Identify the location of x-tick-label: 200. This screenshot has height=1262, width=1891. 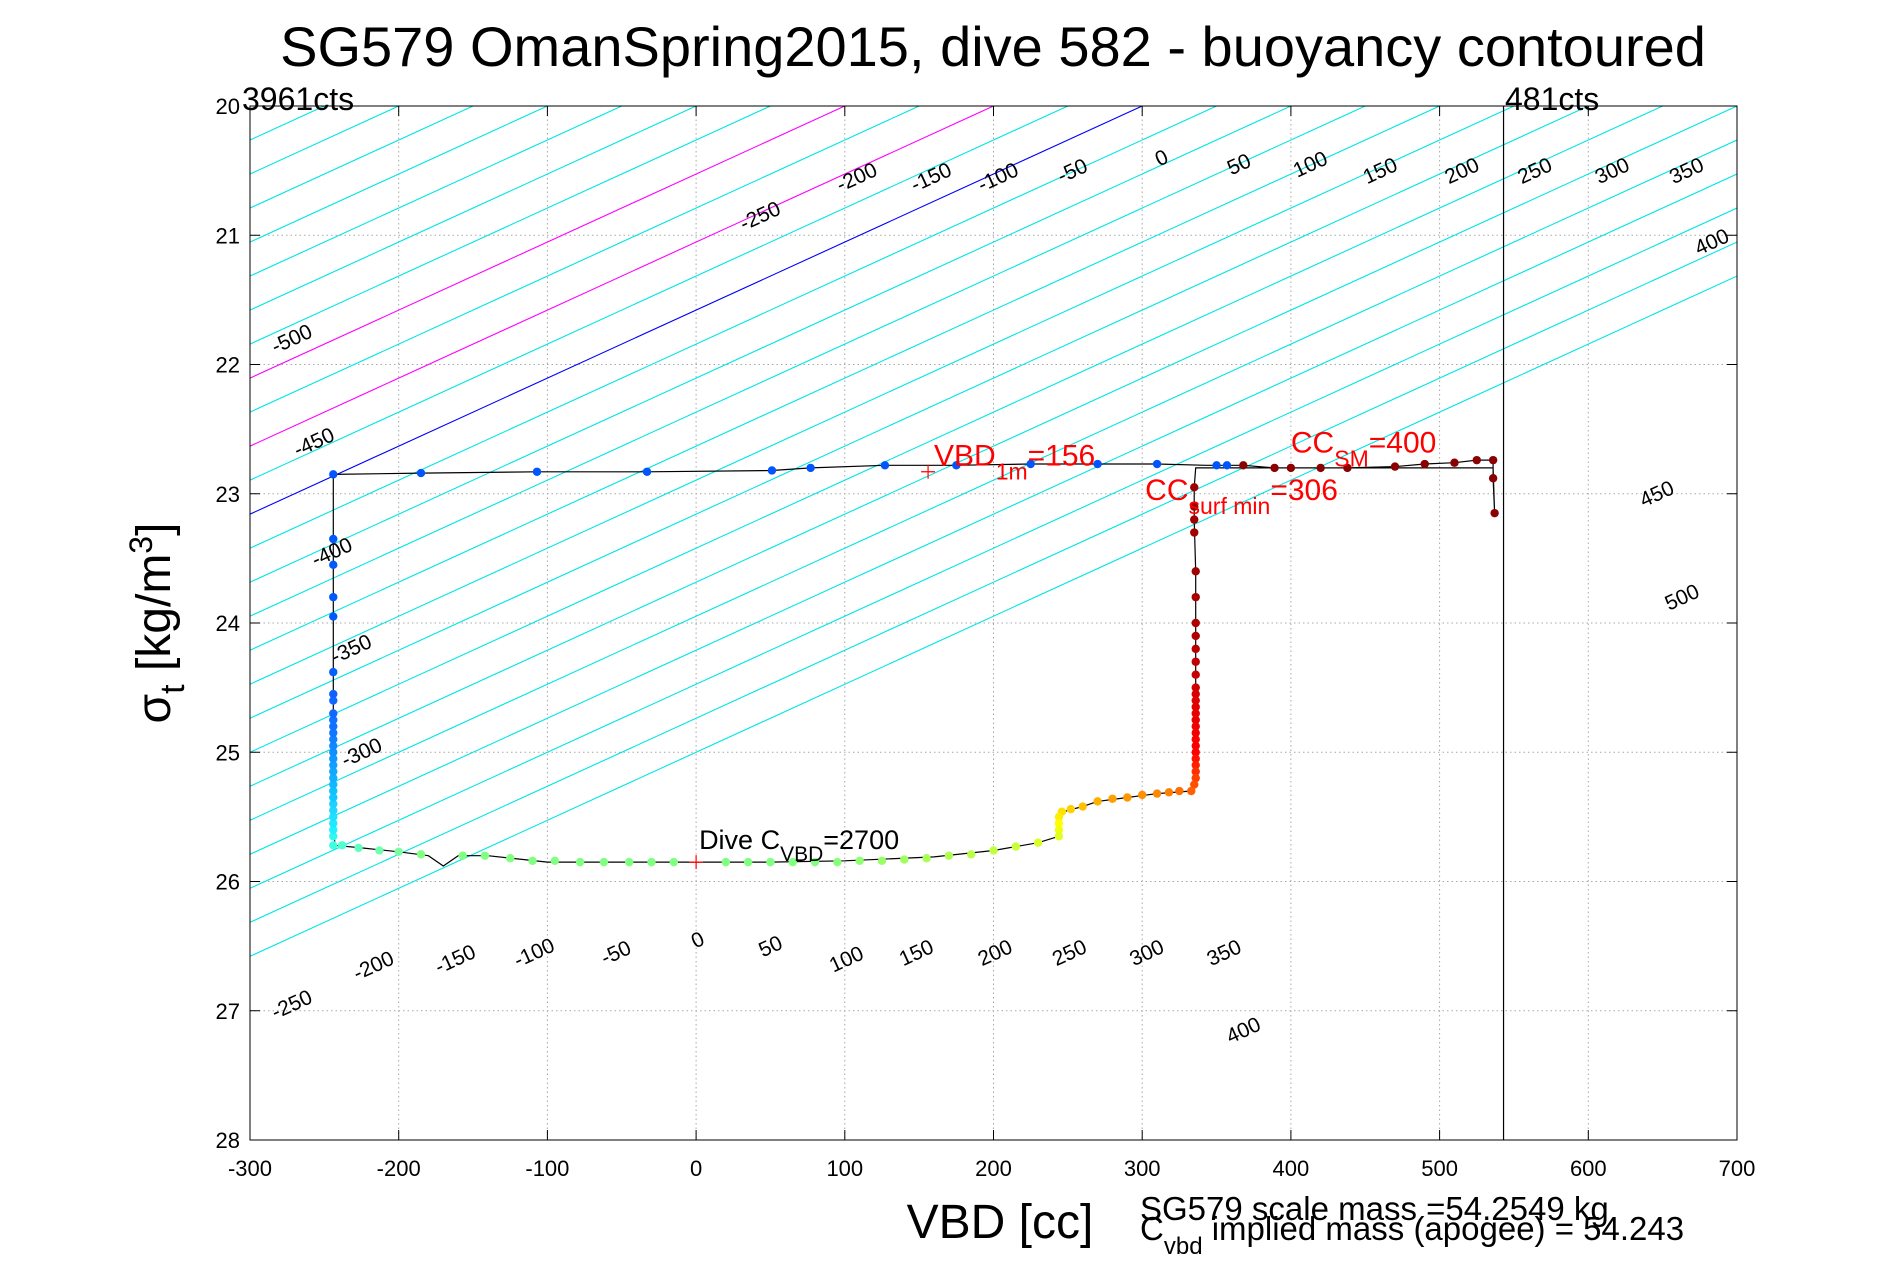
(993, 1168).